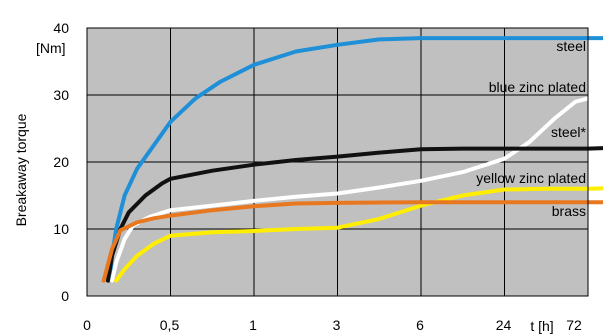 Image resolution: width=603 pixels, height=336 pixels. Describe the element at coordinates (571, 46) in the screenshot. I see `series-label: steel` at that location.